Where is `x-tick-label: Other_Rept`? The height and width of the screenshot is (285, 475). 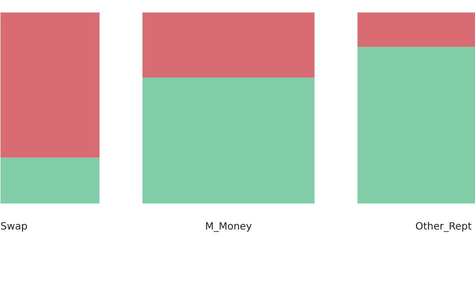
x-tick-label: Other_Rept is located at coordinates (443, 227).